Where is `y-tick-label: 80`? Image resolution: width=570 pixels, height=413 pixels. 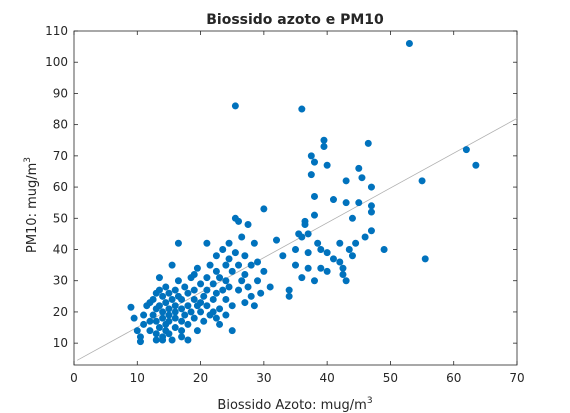 y-tick-label: 80 is located at coordinates (60, 125).